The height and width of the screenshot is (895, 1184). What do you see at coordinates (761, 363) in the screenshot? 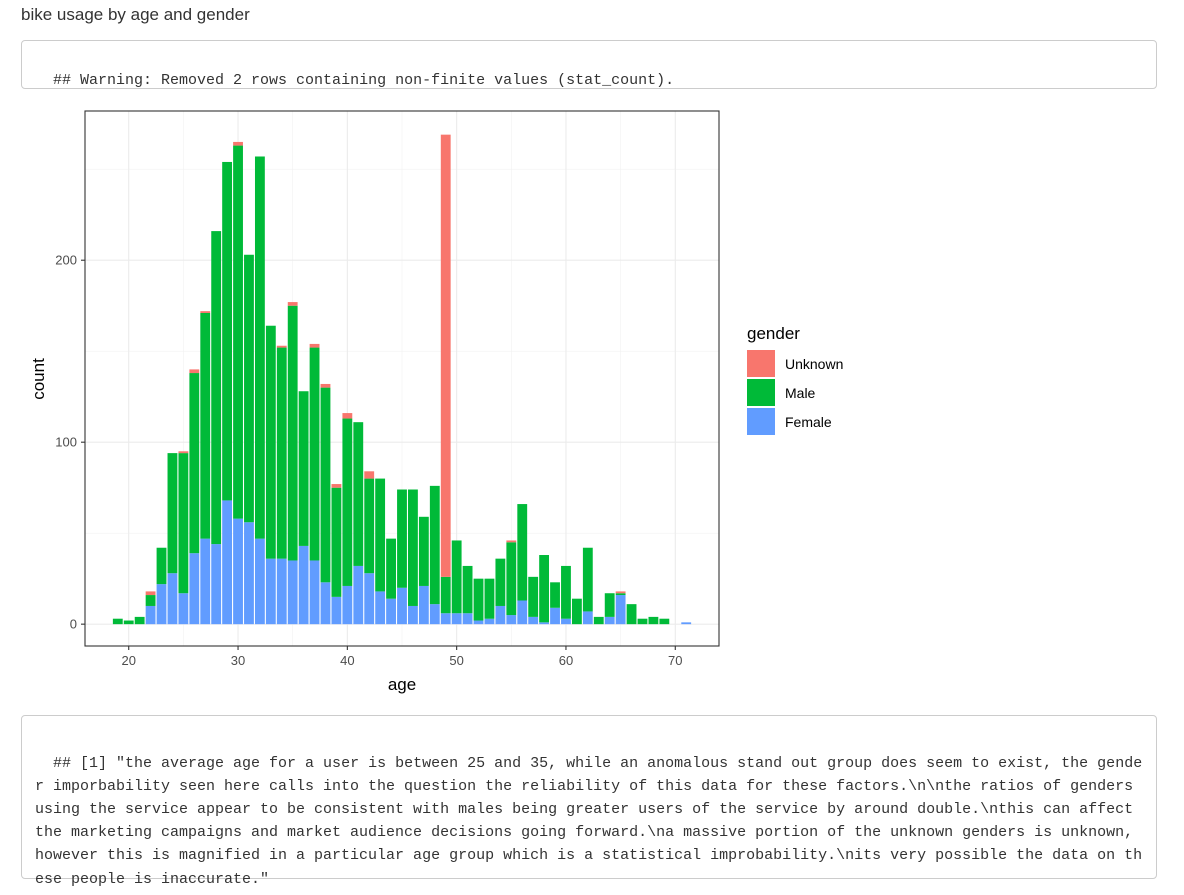
I see `legend-key-unknown` at bounding box center [761, 363].